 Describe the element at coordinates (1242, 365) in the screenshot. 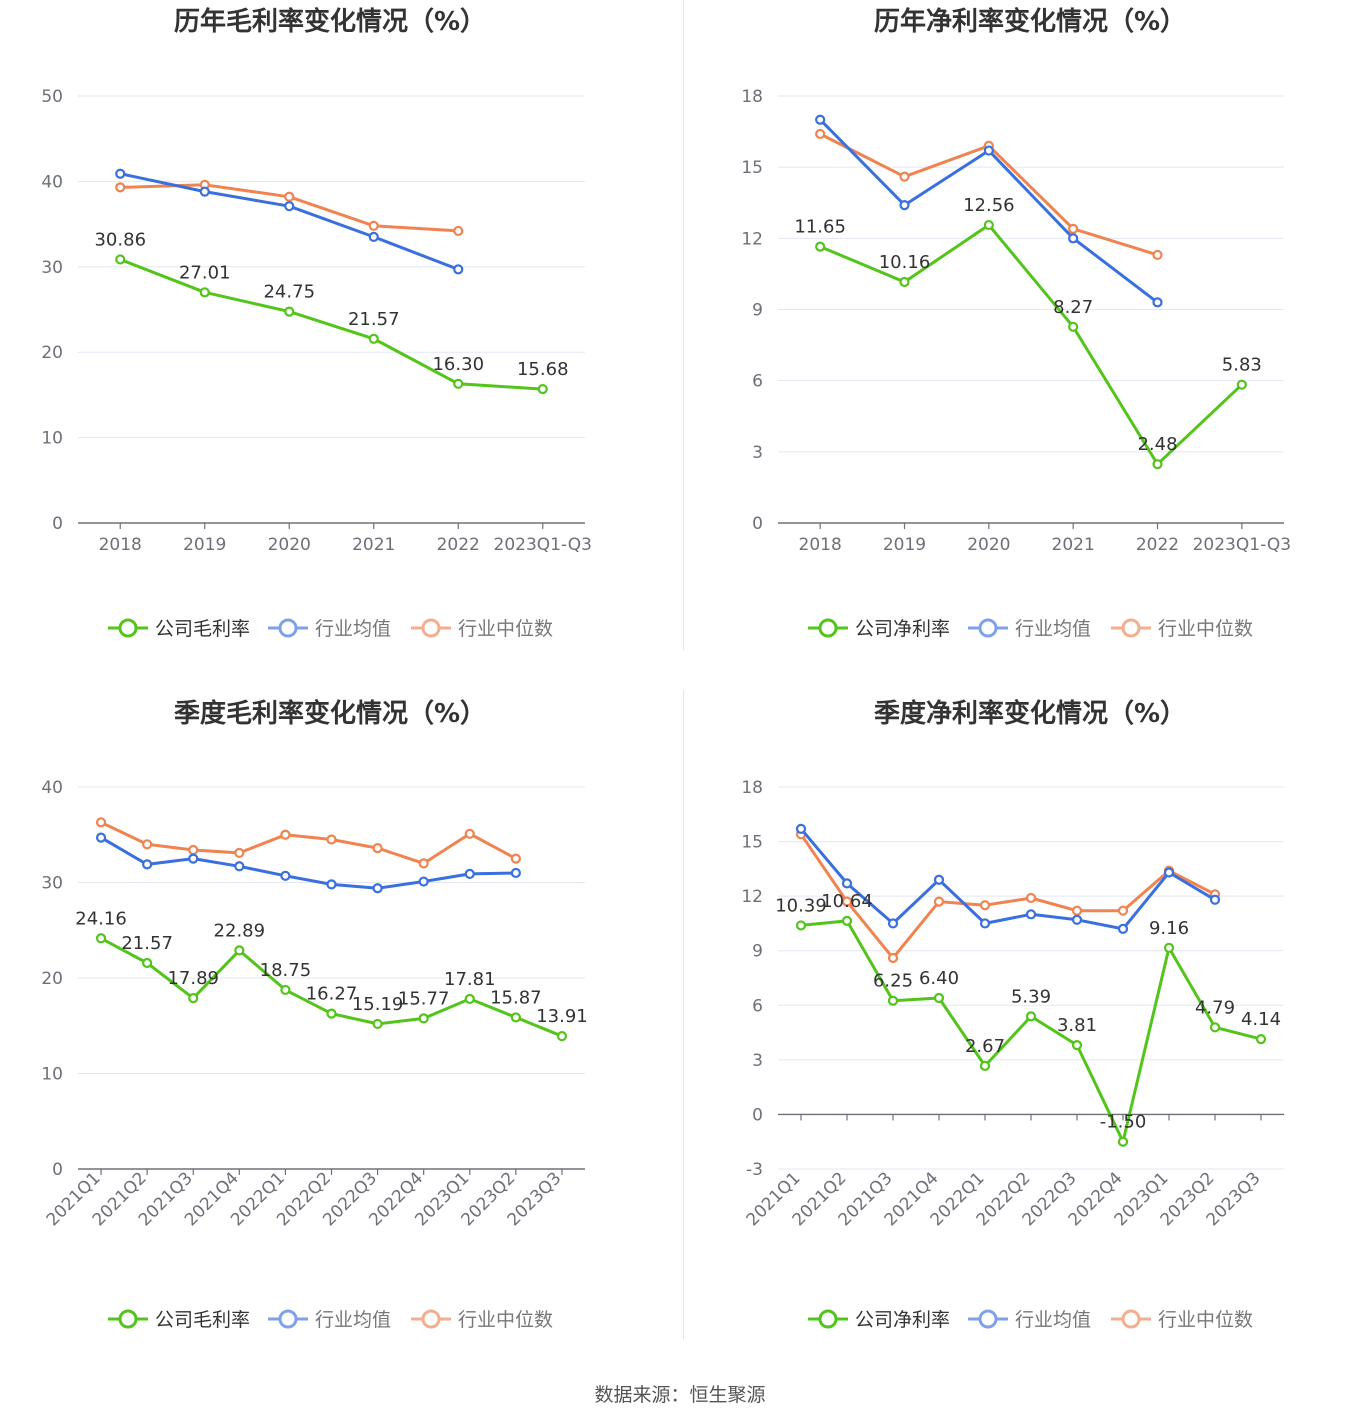

I see `data-label: 5.83` at that location.